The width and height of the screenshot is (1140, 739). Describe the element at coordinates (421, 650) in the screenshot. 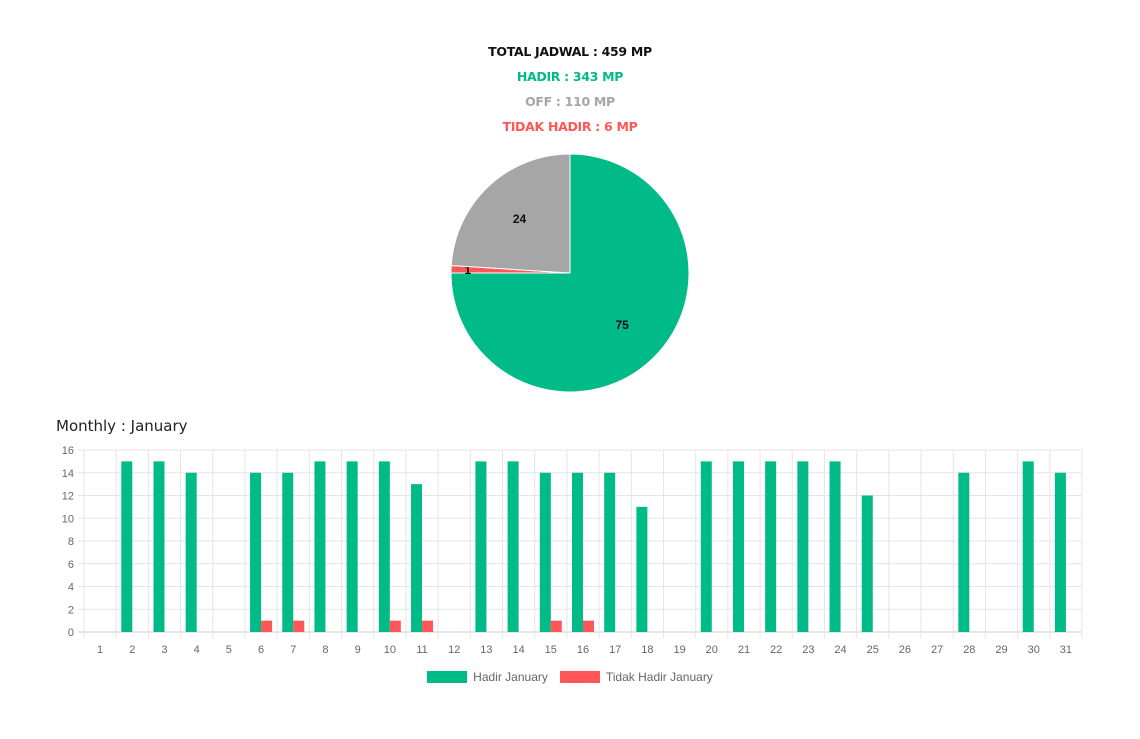

I see `x-tick-label: 11` at that location.